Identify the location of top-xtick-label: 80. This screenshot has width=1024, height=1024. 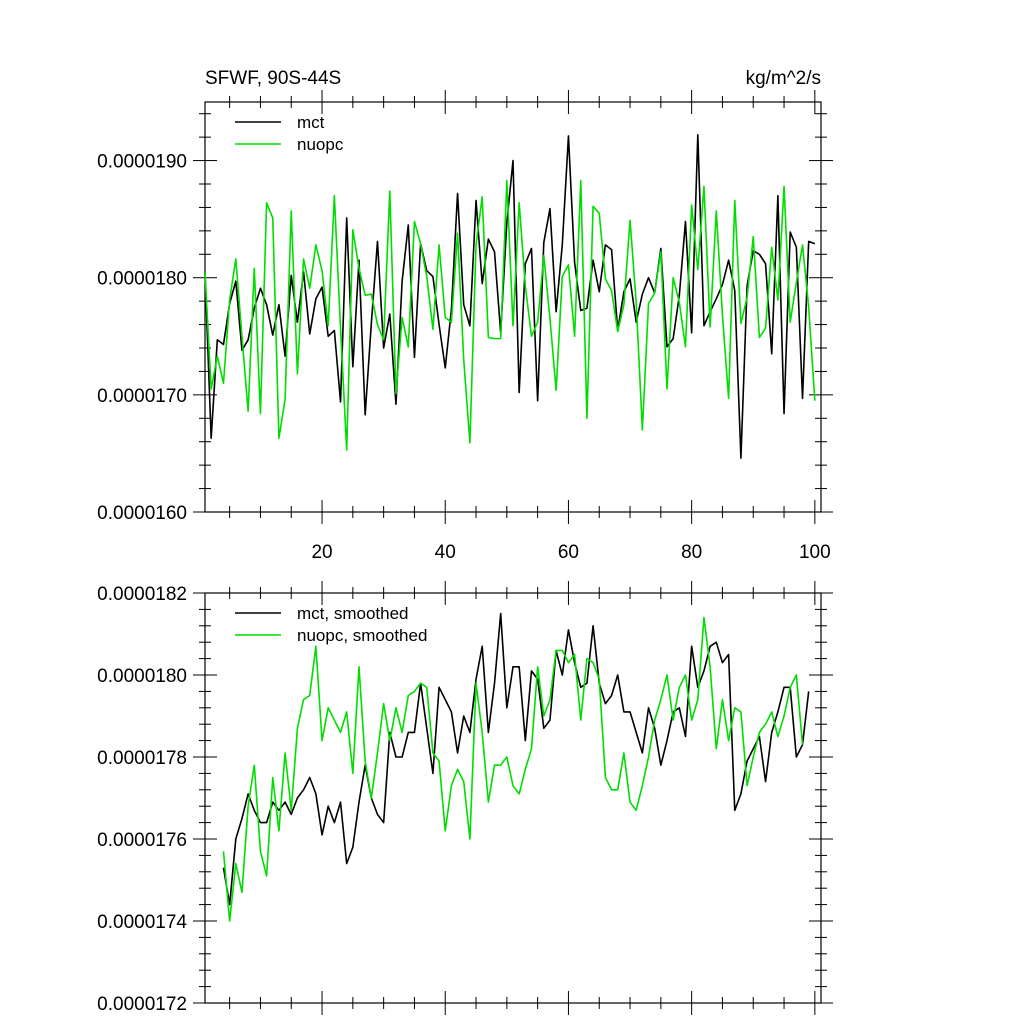
(691, 552).